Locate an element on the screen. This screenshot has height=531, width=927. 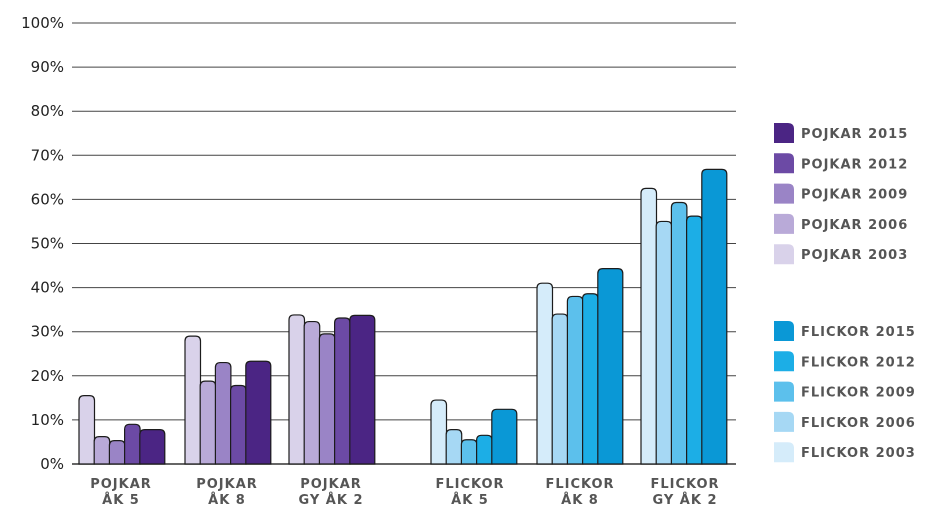
y-tick-label: 90% is located at coordinates (47, 67).